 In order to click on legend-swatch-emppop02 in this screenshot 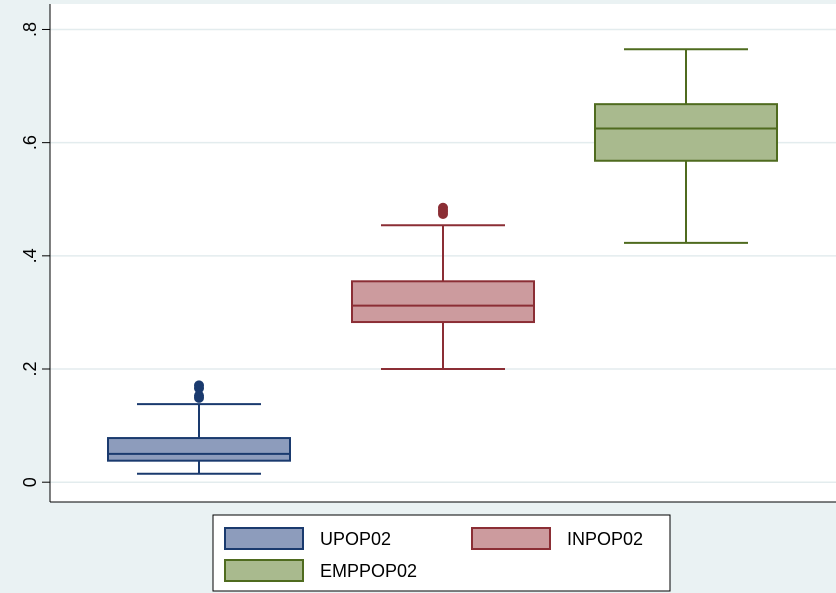, I will do `click(264, 570)`.